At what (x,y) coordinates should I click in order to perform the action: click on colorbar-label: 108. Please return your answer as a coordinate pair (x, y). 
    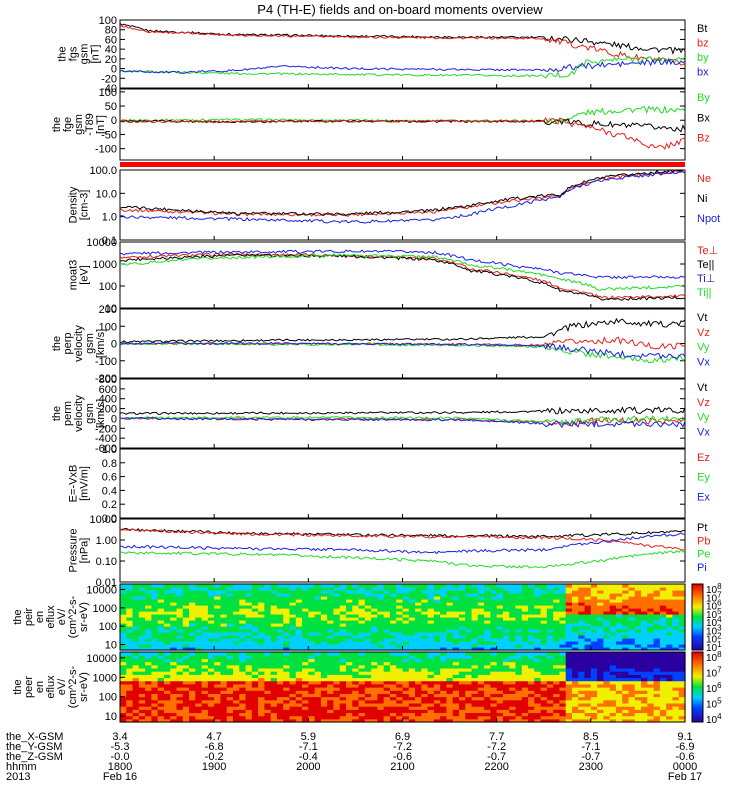
    Looking at the image, I should click on (714, 657).